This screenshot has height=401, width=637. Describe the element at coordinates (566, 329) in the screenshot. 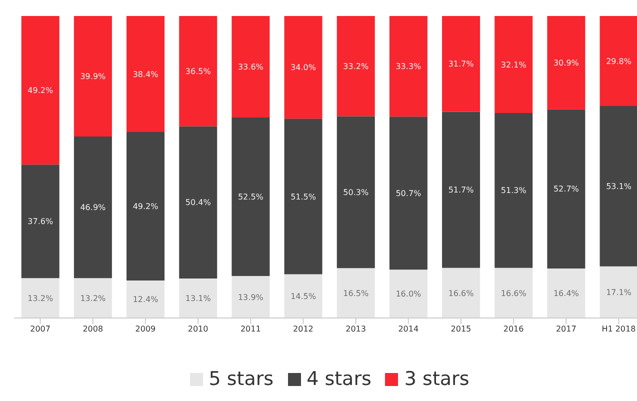

I see `x-tick-label: 2017` at that location.